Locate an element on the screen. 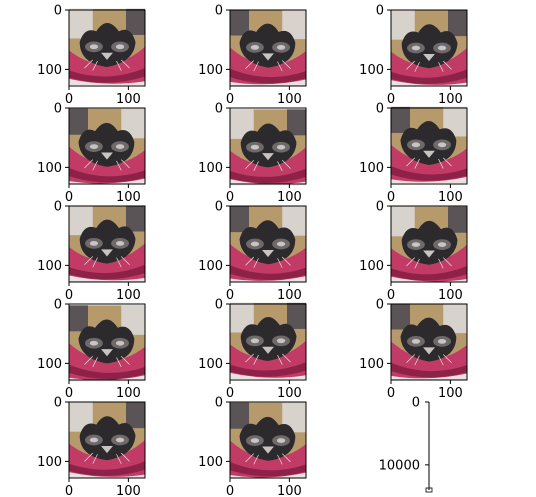 The width and height of the screenshot is (536, 497). panel-14: 0 100 0 100 is located at coordinates (252, 446).